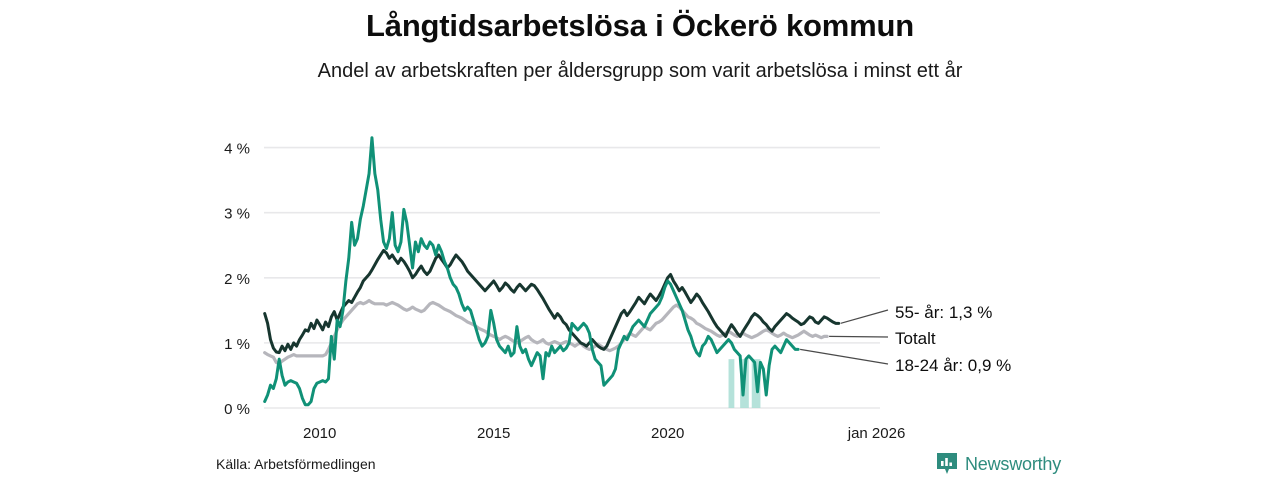  What do you see at coordinates (915, 338) in the screenshot?
I see `series-label-totalt: Totalt` at bounding box center [915, 338].